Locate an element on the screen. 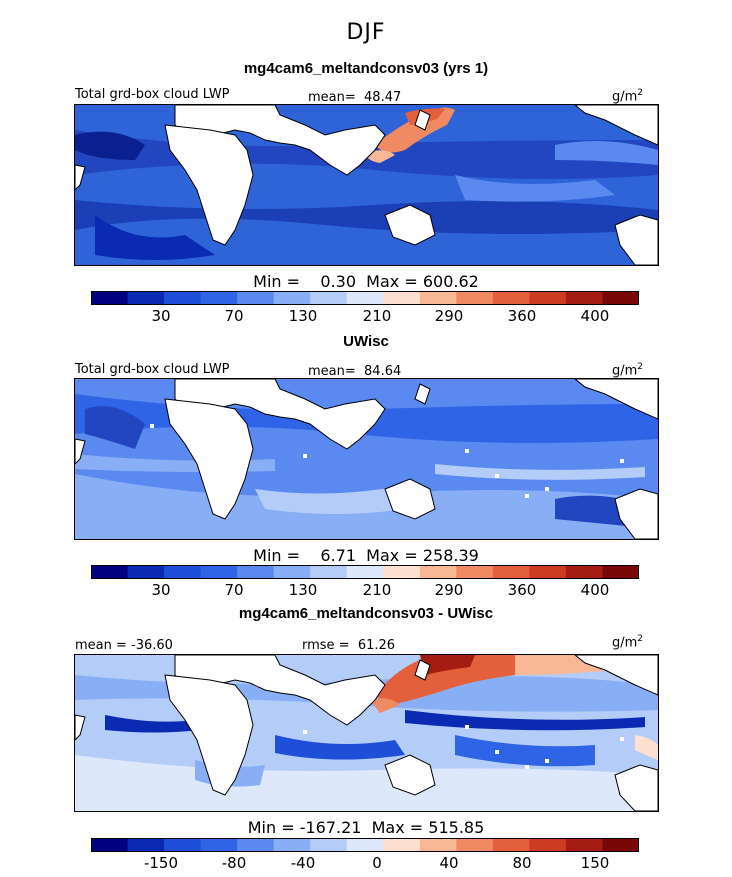  panel-1-tick-label: 30 is located at coordinates (161, 316).